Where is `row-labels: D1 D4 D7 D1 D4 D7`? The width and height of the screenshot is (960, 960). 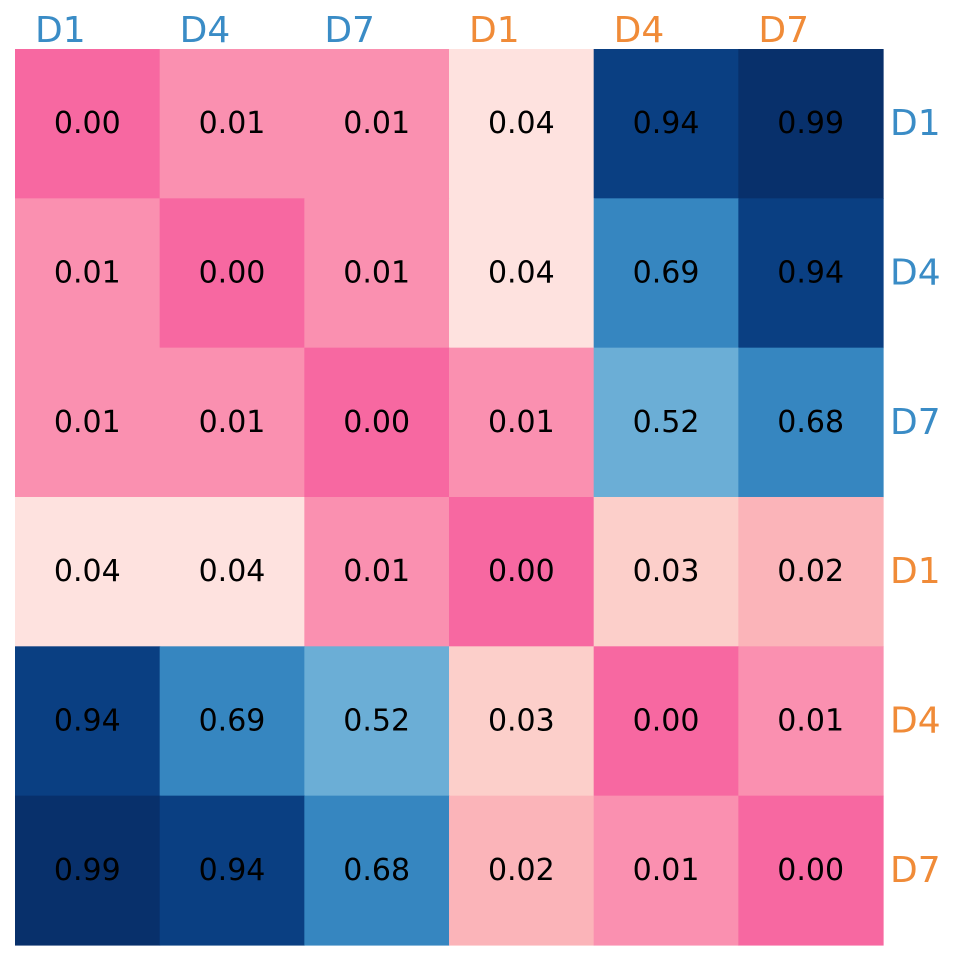 row-labels: D1 D4 D7 D1 D4 D7 is located at coordinates (915, 497).